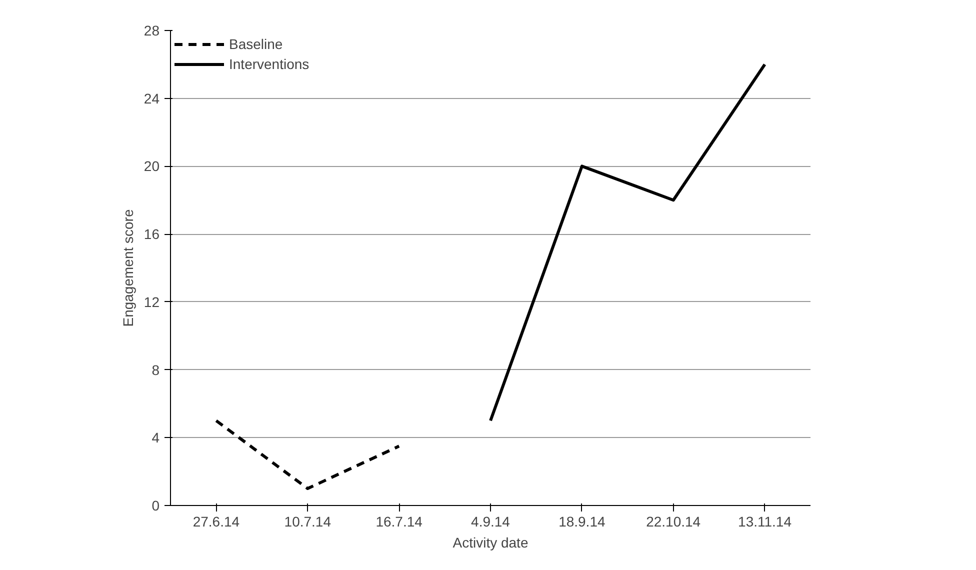 The height and width of the screenshot is (570, 976). What do you see at coordinates (156, 370) in the screenshot?
I see `y-tick-label: 8` at bounding box center [156, 370].